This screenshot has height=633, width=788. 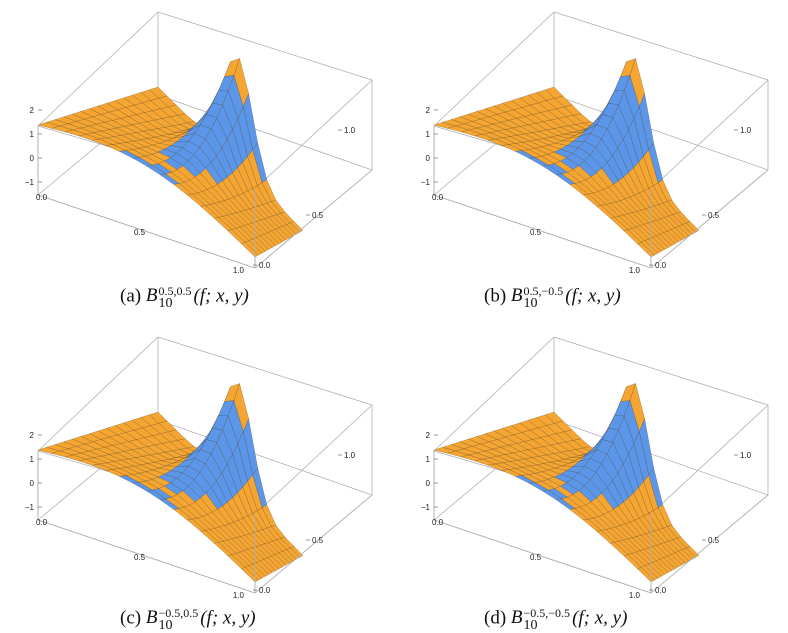 What do you see at coordinates (131, 618) in the screenshot?
I see `caption-label: (c)` at bounding box center [131, 618].